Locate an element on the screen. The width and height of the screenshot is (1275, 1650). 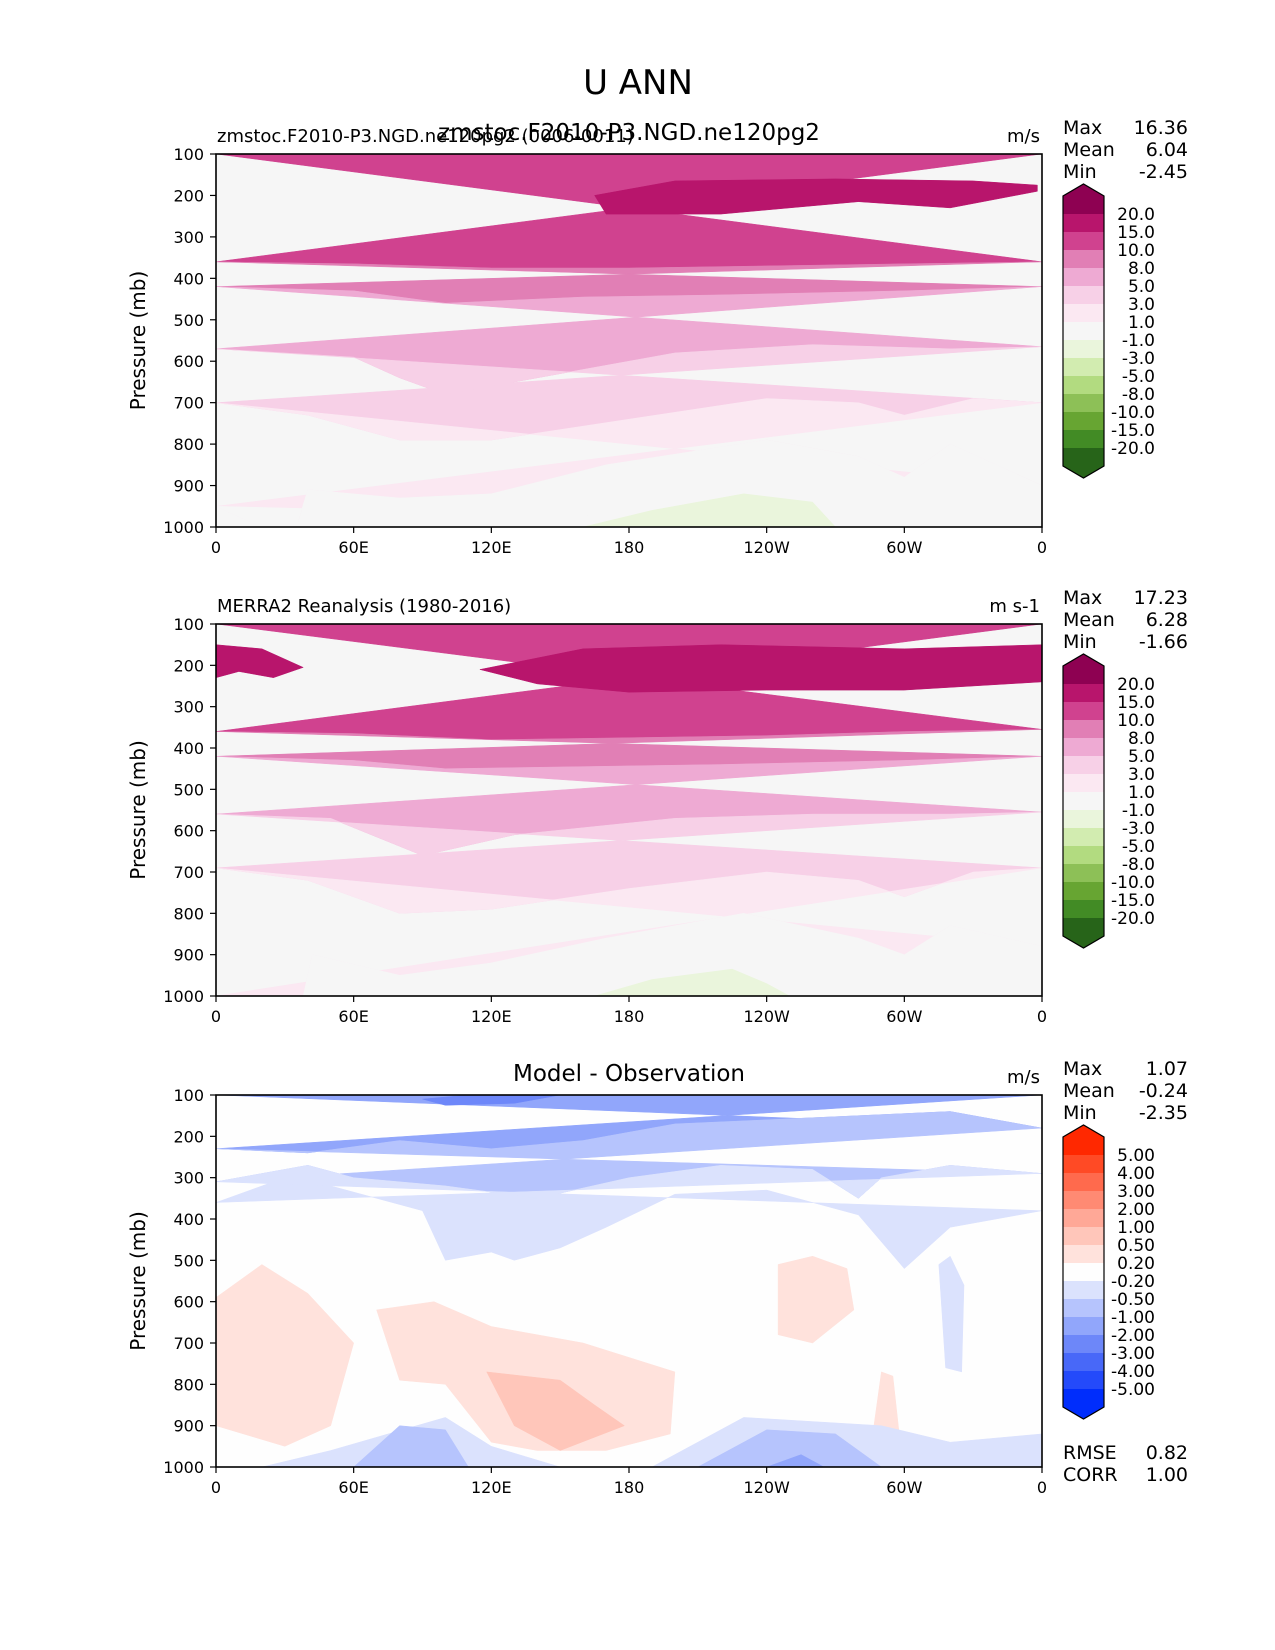
colorbar-label: -1.00 is located at coordinates (1133, 1318).